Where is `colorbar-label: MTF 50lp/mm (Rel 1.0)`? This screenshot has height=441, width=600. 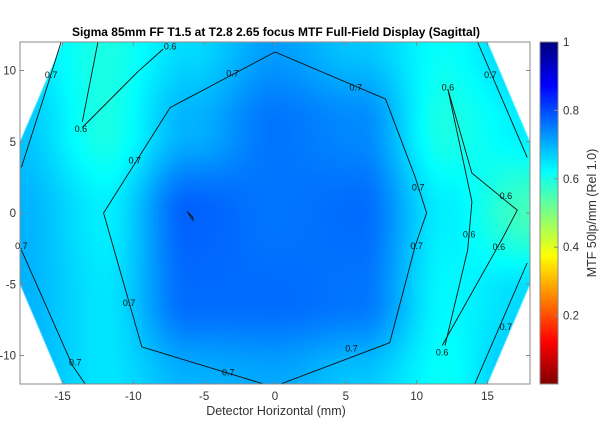
colorbar-label: MTF 50lp/mm (Rel 1.0) is located at coordinates (592, 213).